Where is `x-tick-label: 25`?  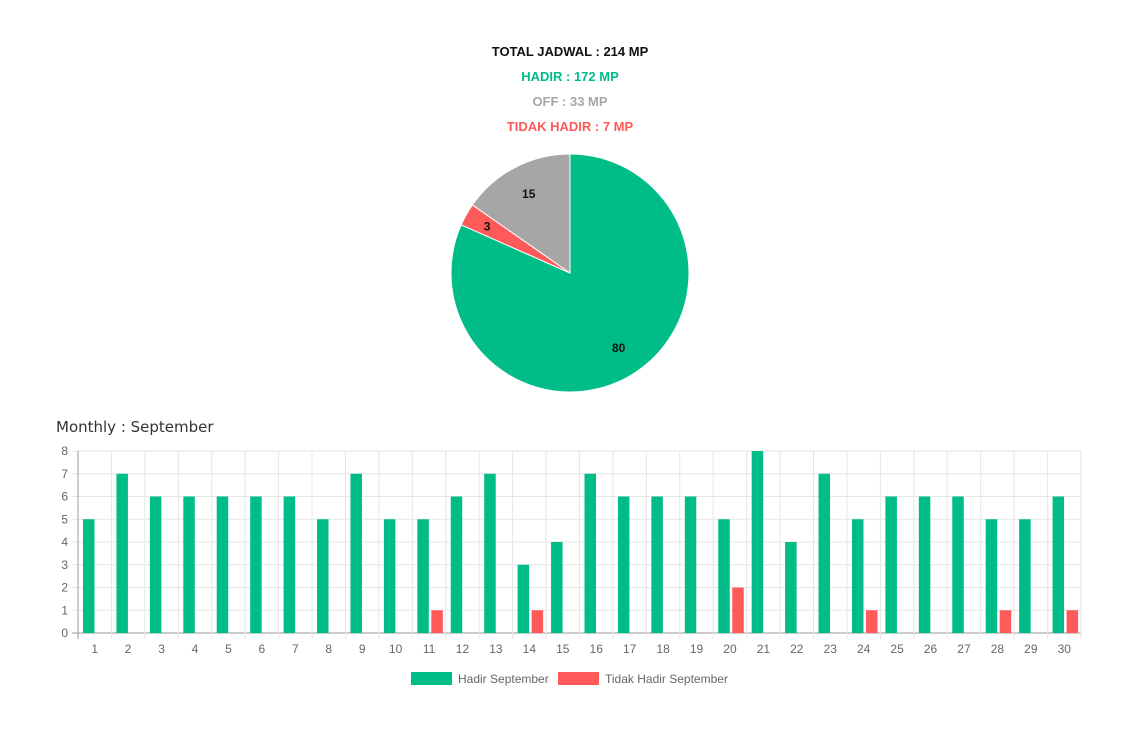 x-tick-label: 25 is located at coordinates (897, 649).